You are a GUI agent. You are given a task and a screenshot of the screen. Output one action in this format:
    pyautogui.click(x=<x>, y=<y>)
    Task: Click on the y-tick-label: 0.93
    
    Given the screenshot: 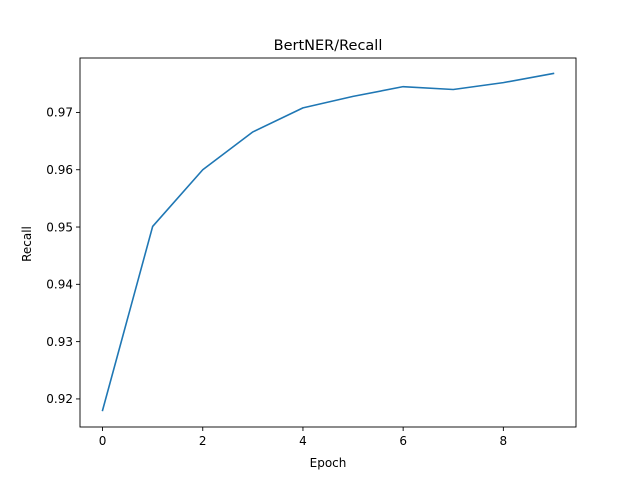 What is the action you would take?
    pyautogui.click(x=59, y=342)
    